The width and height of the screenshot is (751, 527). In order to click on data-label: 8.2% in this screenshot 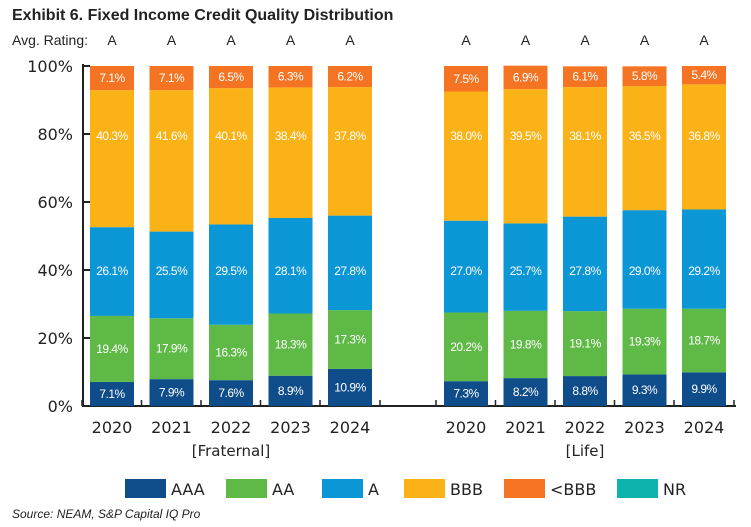, I will do `click(526, 392)`.